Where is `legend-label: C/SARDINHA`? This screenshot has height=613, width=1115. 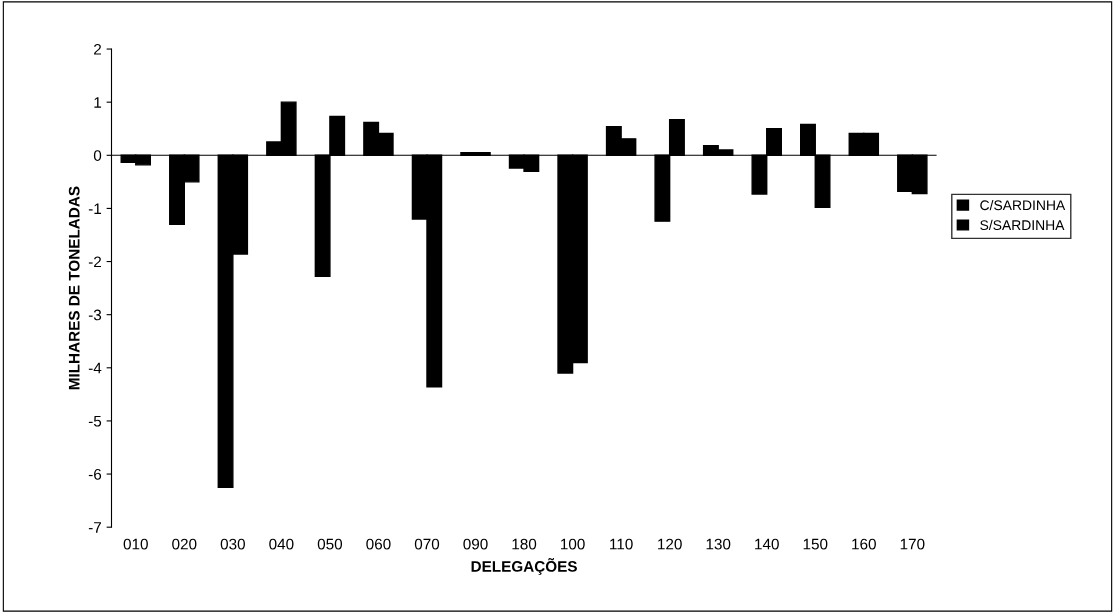 legend-label: C/SARDINHA is located at coordinates (1023, 205).